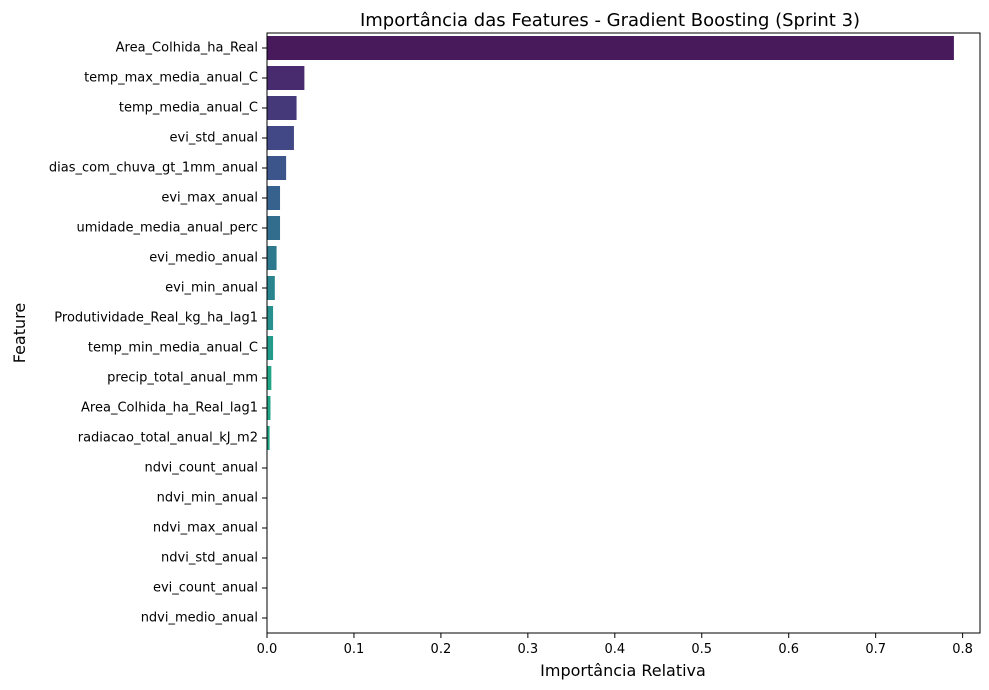  What do you see at coordinates (623, 670) in the screenshot?
I see `x-axis-label: Importância Relativa` at bounding box center [623, 670].